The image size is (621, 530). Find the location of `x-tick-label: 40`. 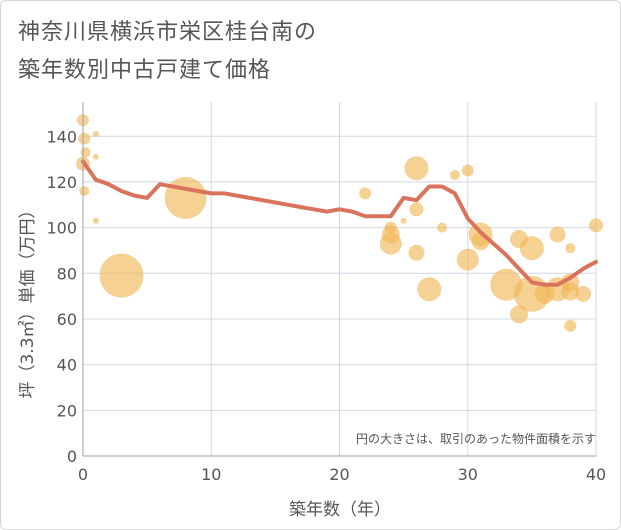

x-tick-label: 40 is located at coordinates (596, 474).